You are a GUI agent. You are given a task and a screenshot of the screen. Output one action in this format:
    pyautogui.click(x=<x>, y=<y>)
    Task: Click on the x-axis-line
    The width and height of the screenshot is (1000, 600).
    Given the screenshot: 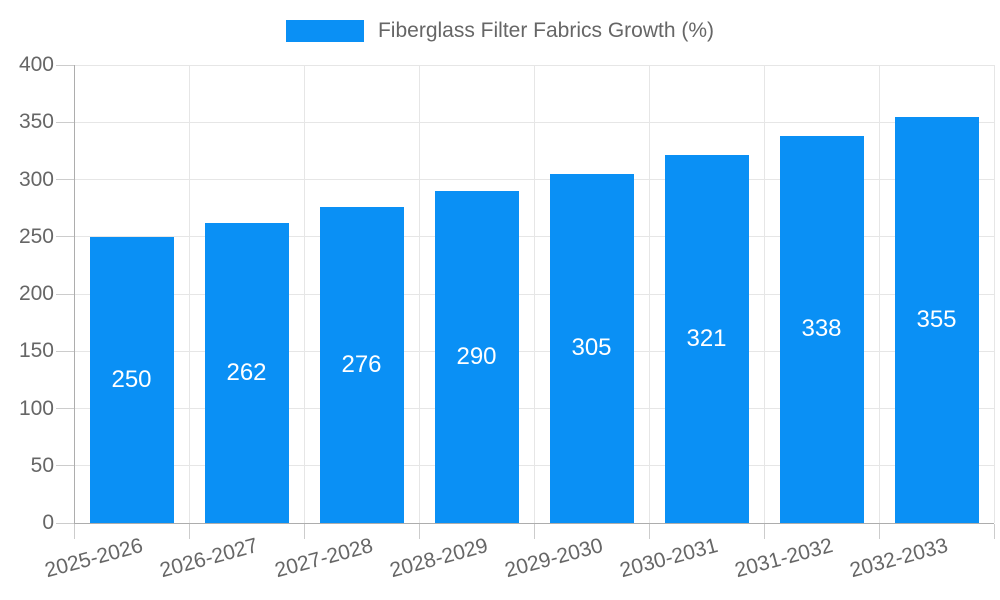 What is the action you would take?
    pyautogui.click(x=534, y=523)
    